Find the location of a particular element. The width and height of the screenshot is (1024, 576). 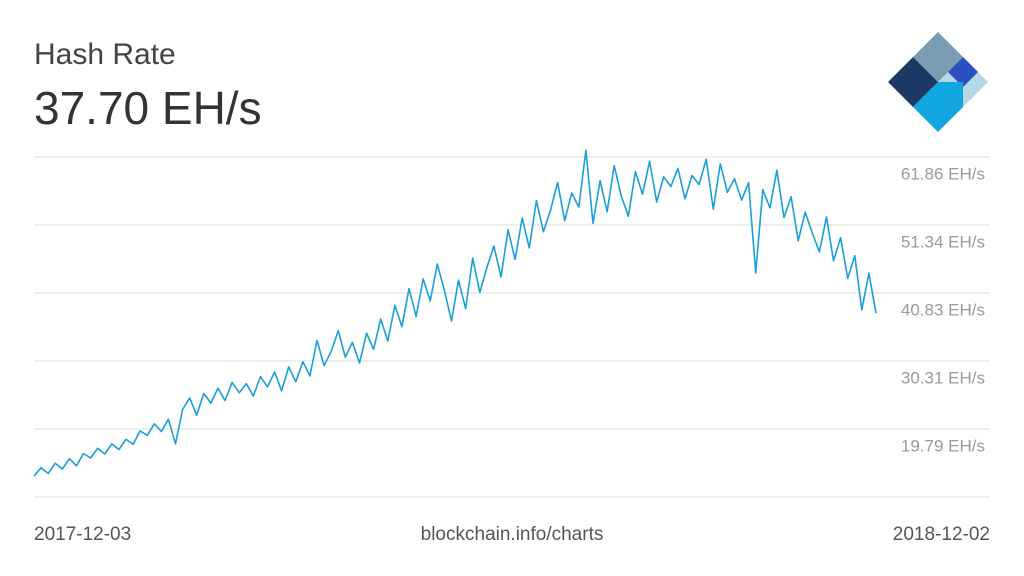

chart-title: Hash Rate is located at coordinates (105, 54).